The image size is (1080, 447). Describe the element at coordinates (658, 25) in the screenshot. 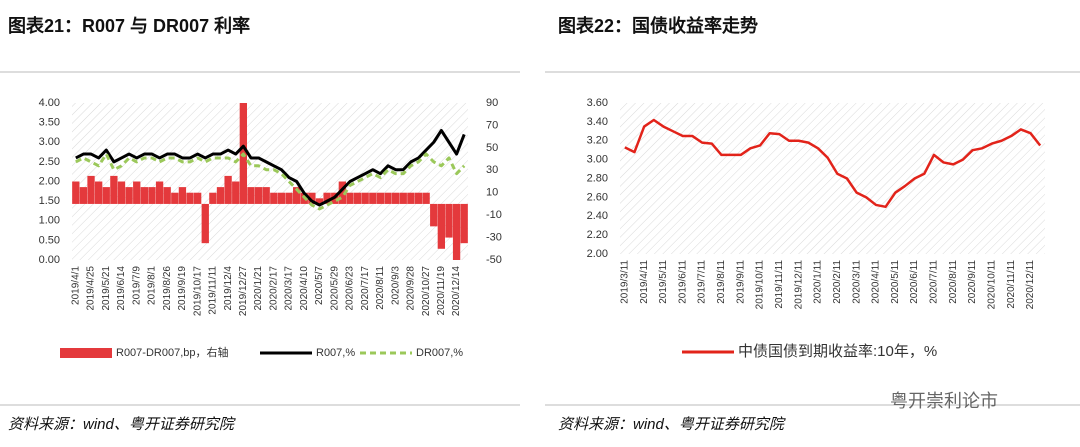

I see `chart-title: 图表22：国债收益率走势` at that location.